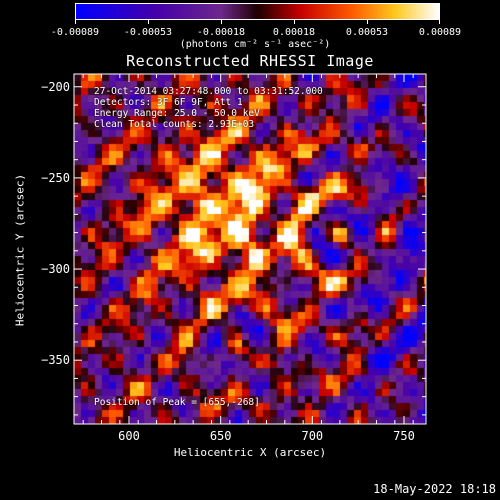  What do you see at coordinates (208, 91) in the screenshot?
I see `info-time-range: 27-Oct-2014 03:27:48.000 to 03:31:52.000` at bounding box center [208, 91].